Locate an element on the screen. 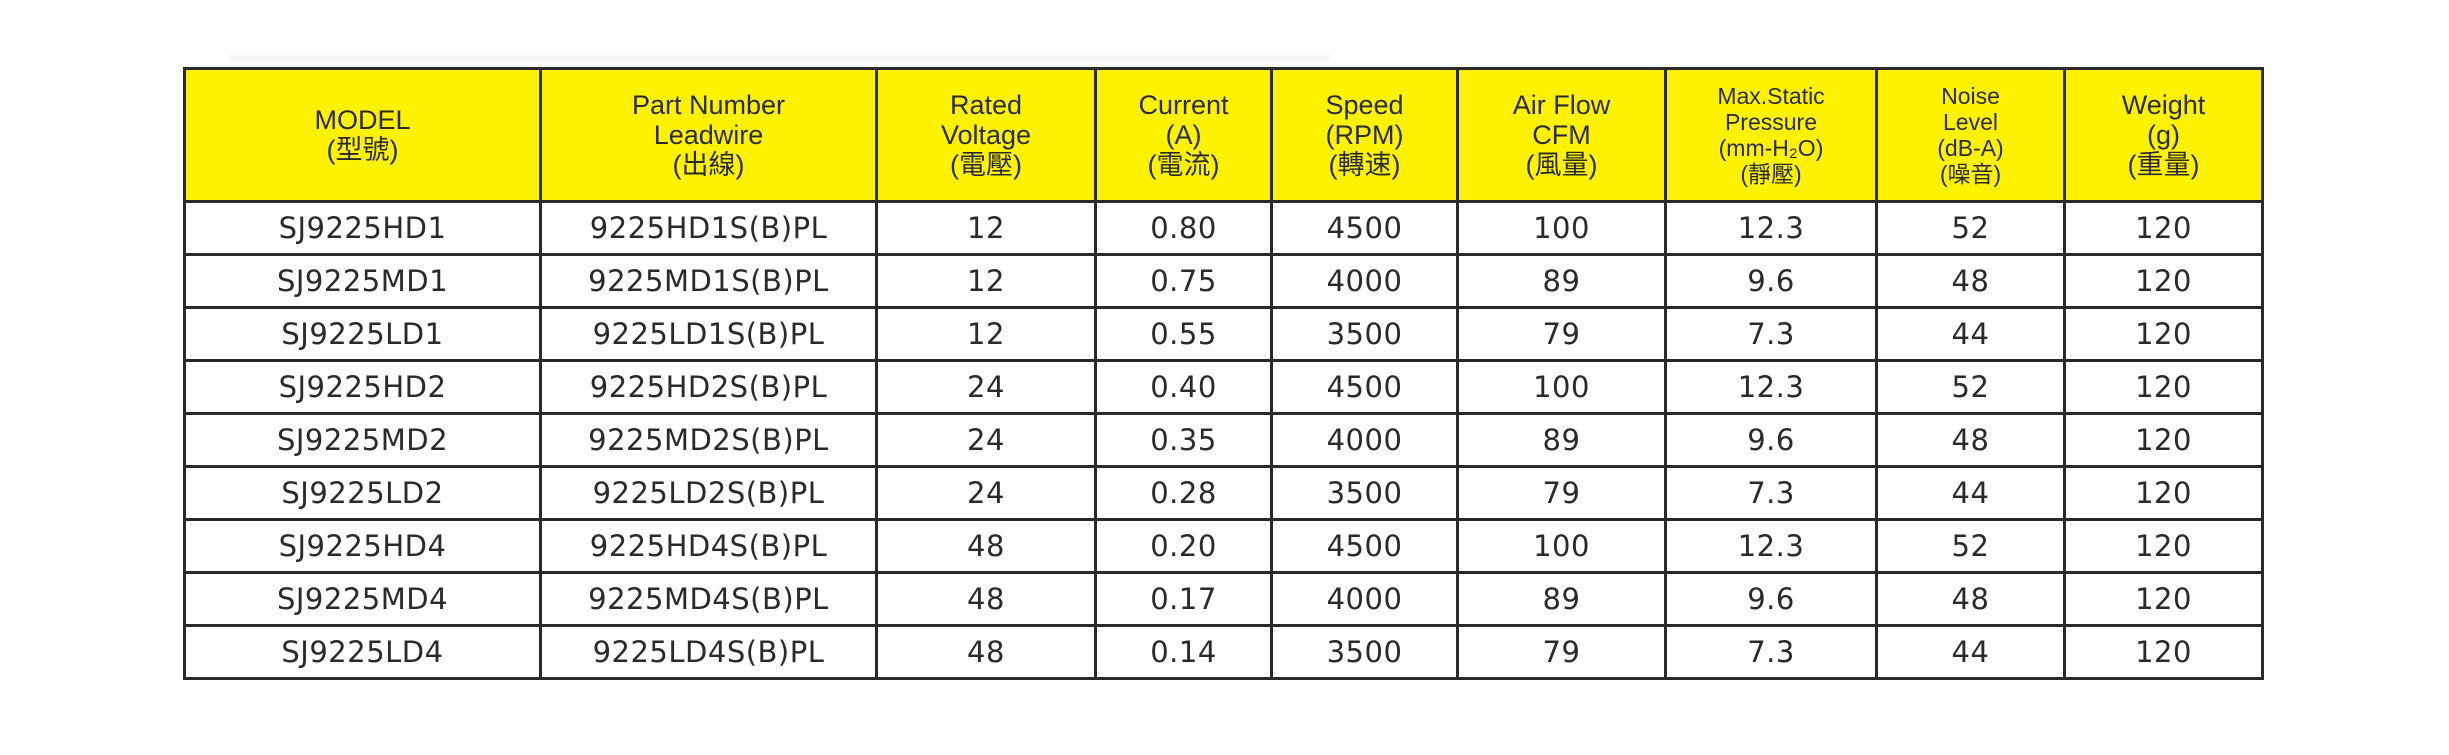 This screenshot has height=755, width=2449. header-line: Level is located at coordinates (1970, 122).